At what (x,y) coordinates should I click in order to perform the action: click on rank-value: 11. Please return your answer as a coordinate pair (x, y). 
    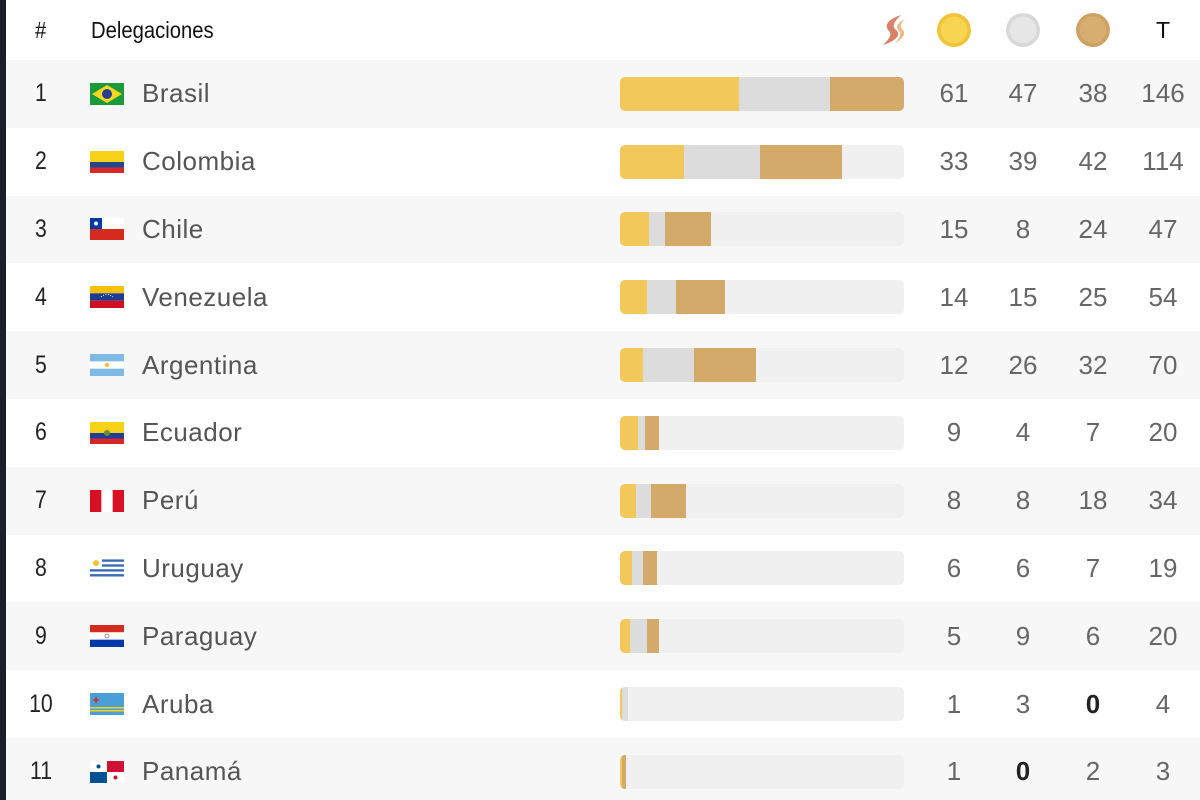
    Looking at the image, I should click on (41, 771).